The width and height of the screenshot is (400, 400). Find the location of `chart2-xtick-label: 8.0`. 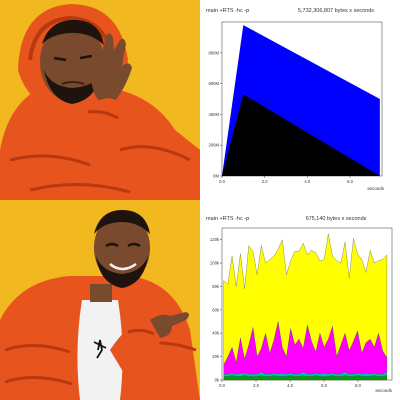

chart2-xtick-label: 8.0 is located at coordinates (358, 385).